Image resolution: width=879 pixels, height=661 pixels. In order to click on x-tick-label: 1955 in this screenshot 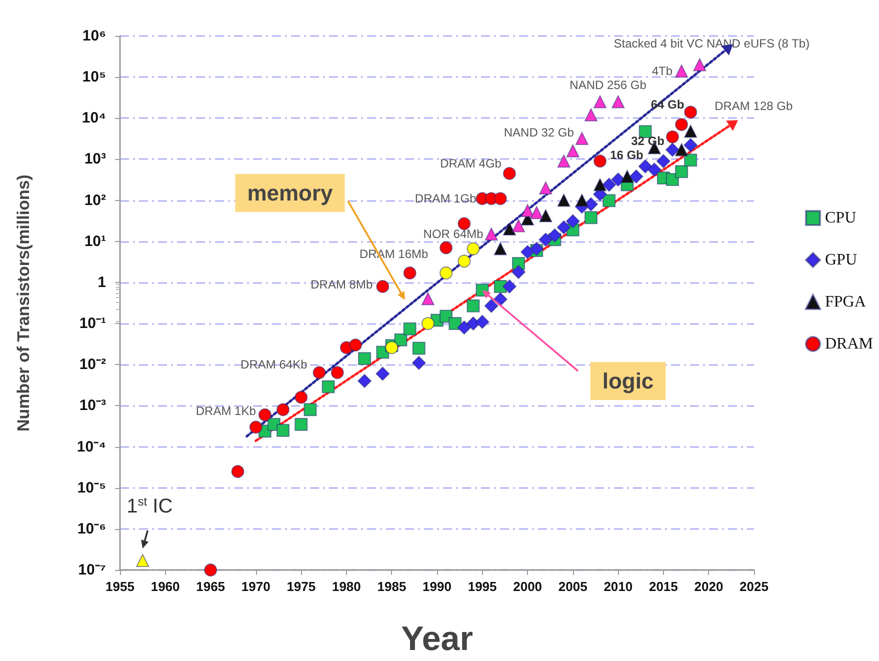, I will do `click(120, 586)`.